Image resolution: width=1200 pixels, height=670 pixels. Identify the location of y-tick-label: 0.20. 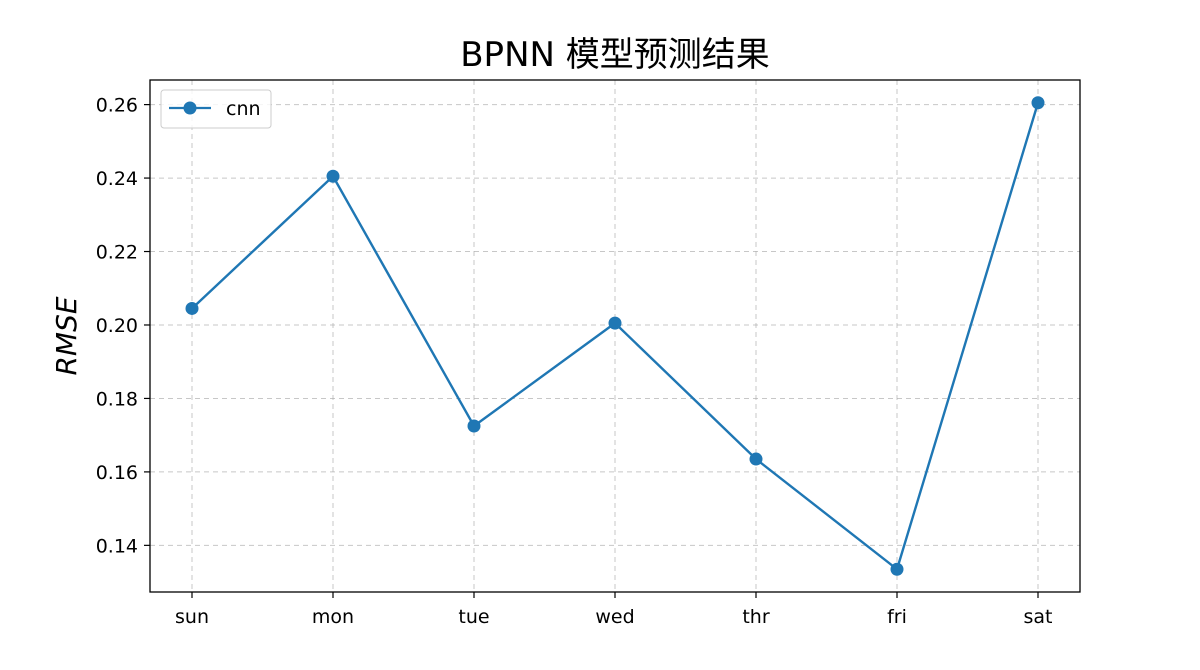
(117, 326).